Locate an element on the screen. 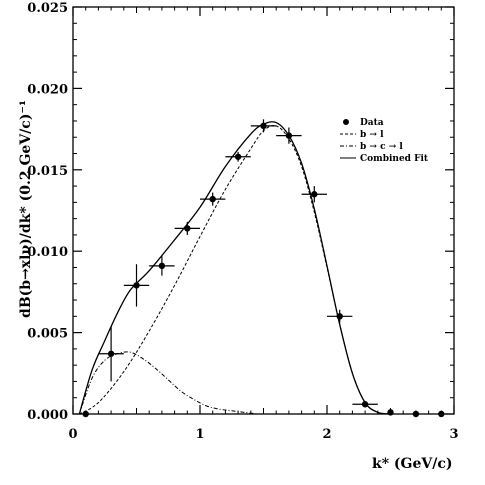  y-tick-label: 0.010 is located at coordinates (47, 252).